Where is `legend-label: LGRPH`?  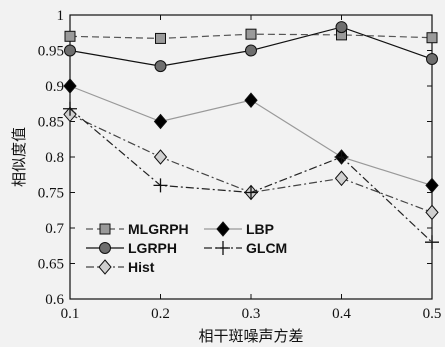 legend-label: LGRPH is located at coordinates (152, 248).